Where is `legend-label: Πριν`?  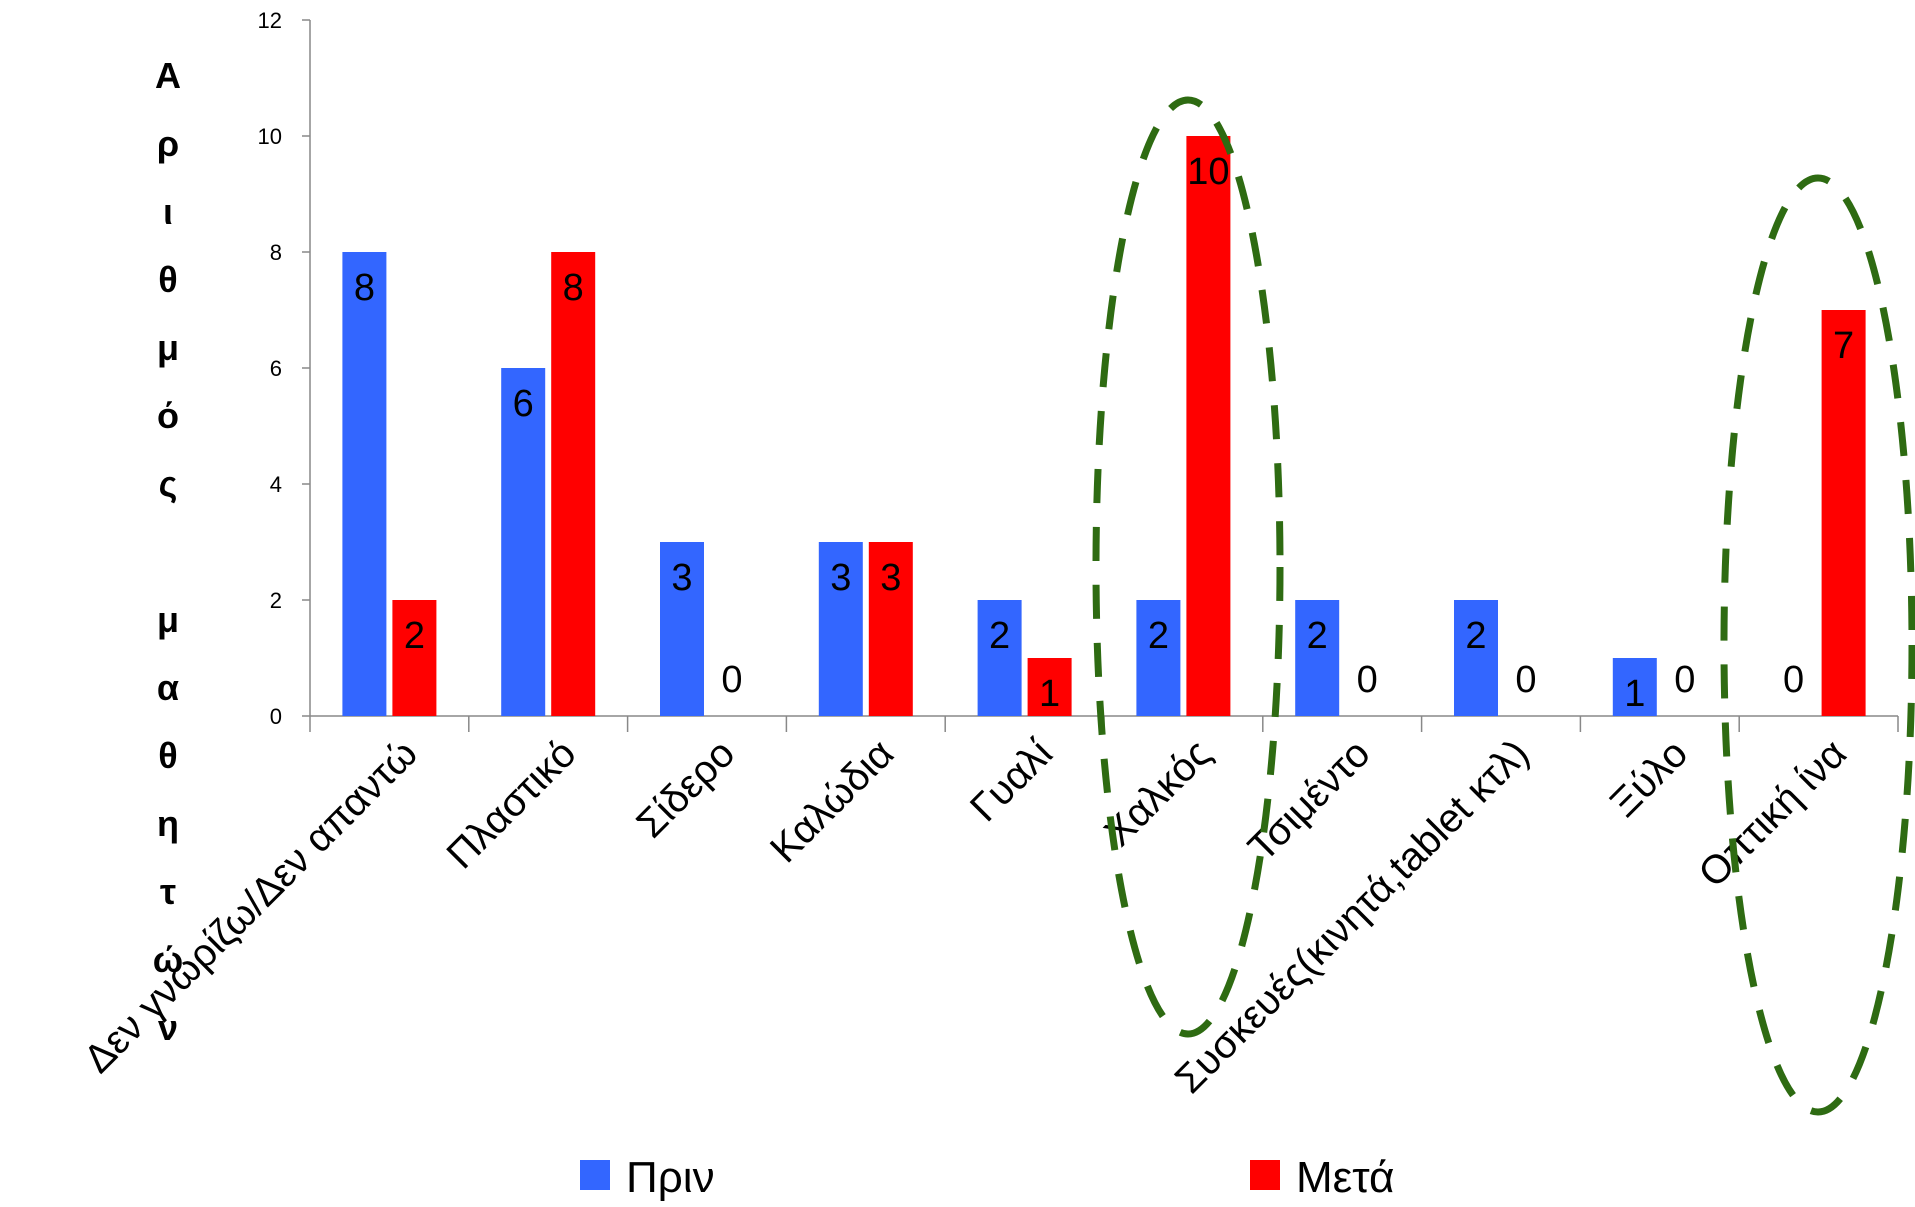 legend-label: Πριν is located at coordinates (670, 1177).